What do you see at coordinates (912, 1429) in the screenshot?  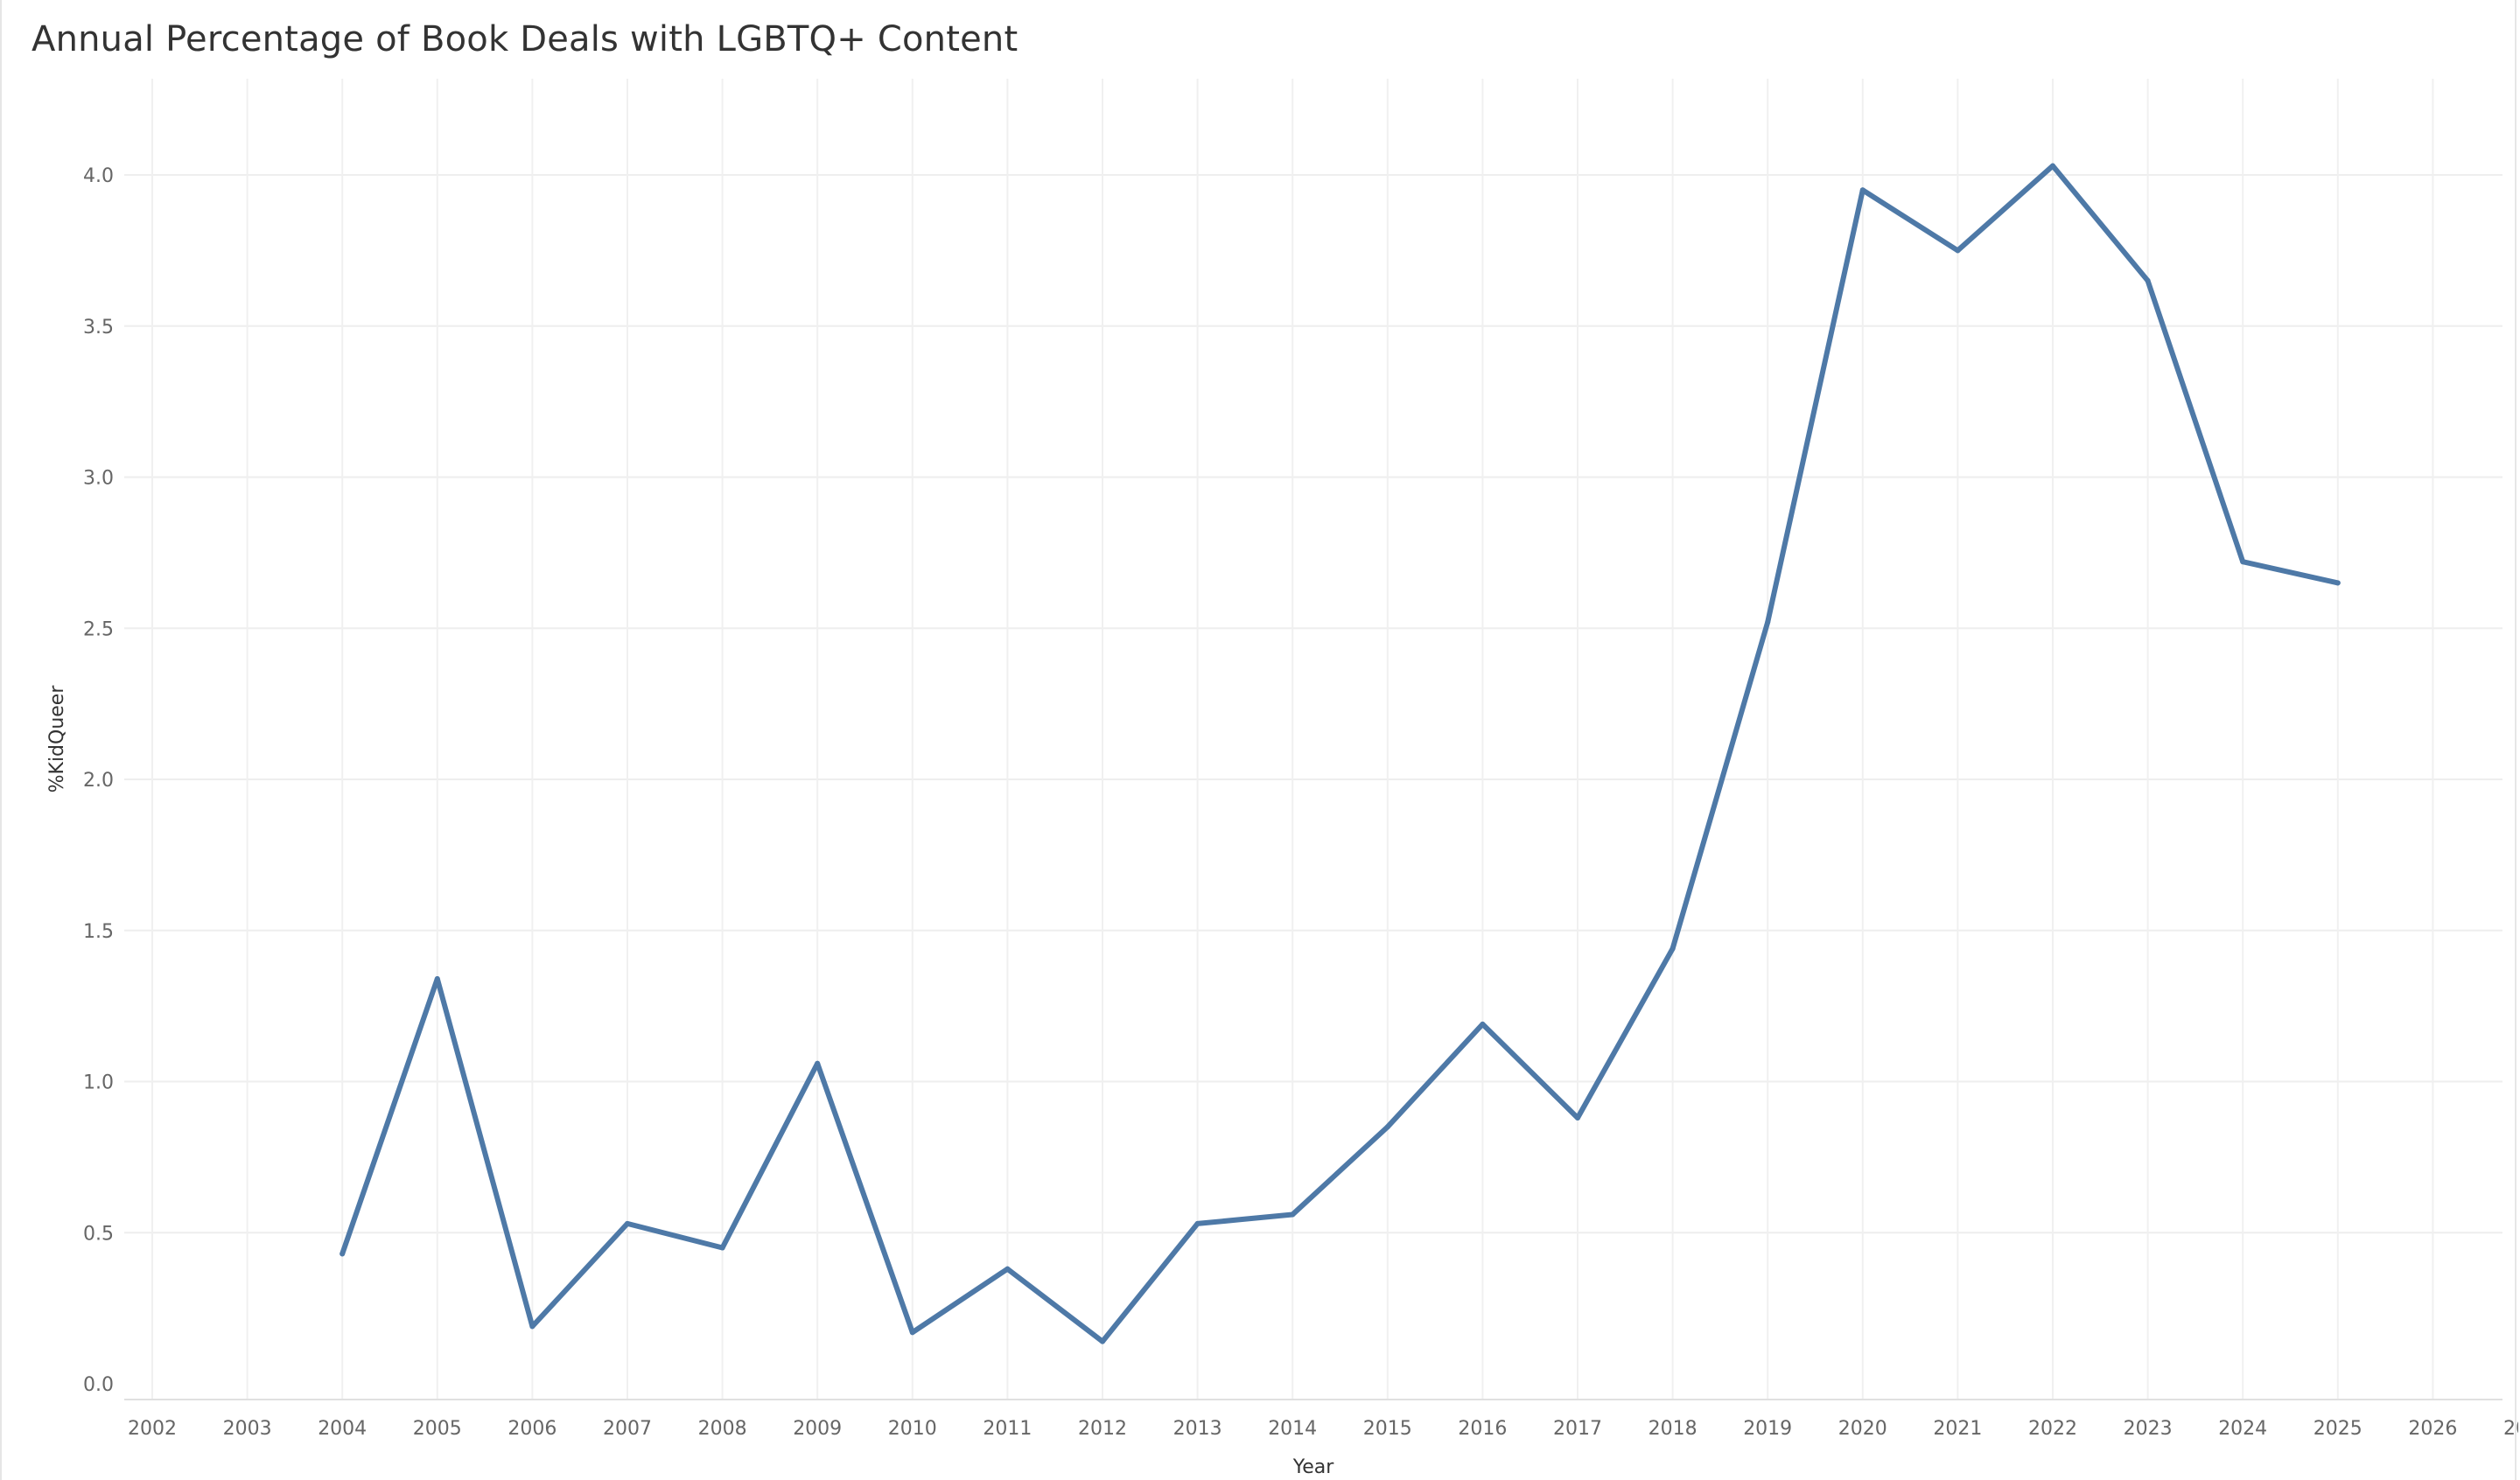 I see `x-tick-label: 2010` at bounding box center [912, 1429].